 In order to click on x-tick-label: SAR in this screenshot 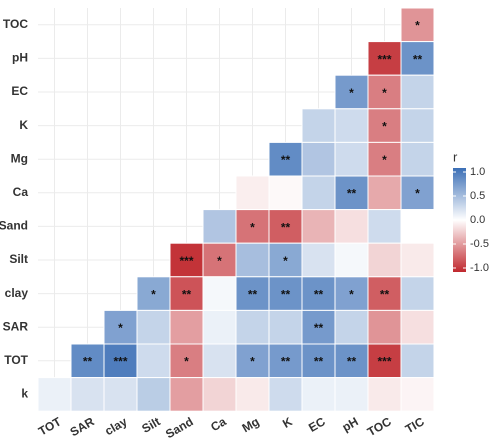, I will do `click(82, 426)`.